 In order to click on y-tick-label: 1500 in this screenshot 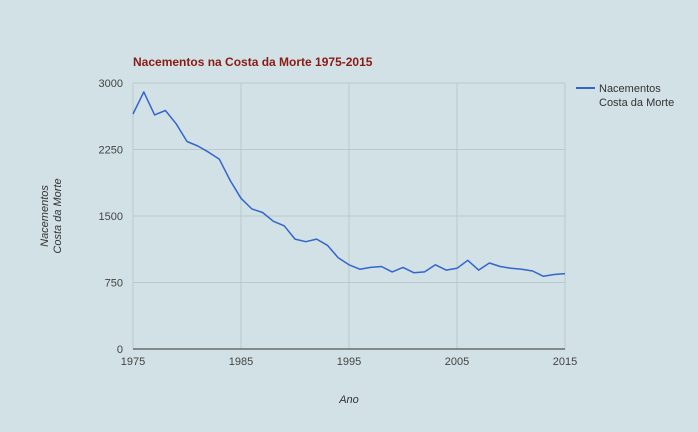, I will do `click(111, 217)`.